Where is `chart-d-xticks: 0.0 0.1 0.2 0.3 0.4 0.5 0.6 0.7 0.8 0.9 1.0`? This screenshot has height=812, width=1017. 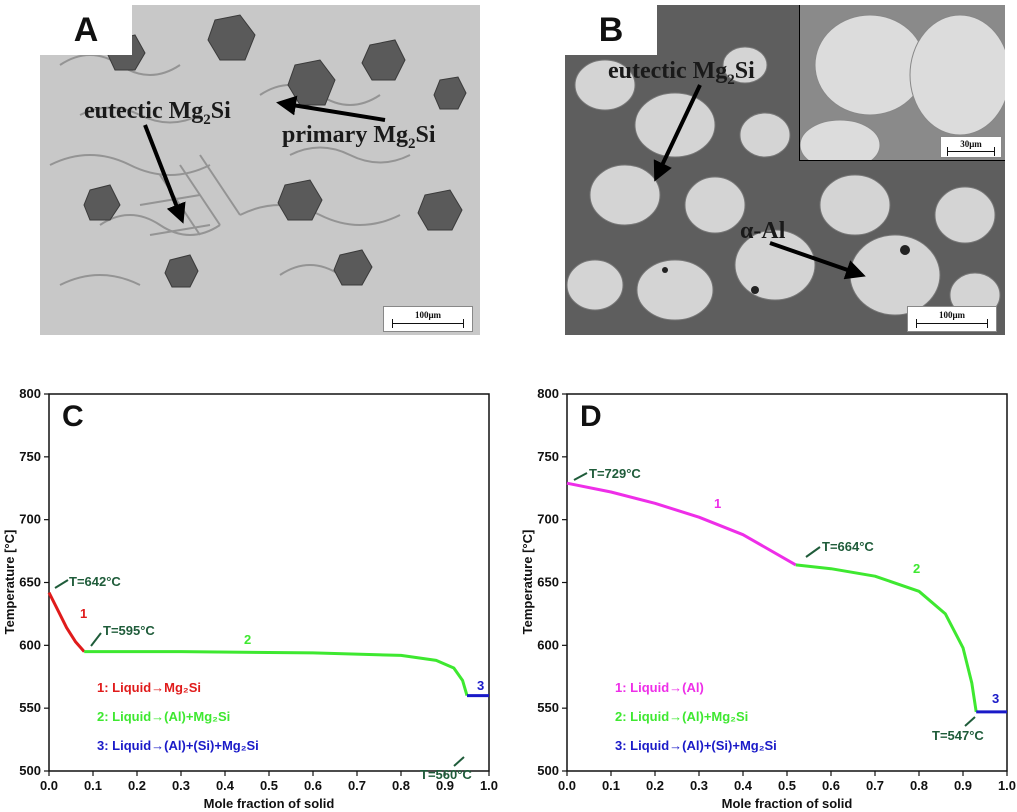
chart-d-xticks: 0.0 0.1 0.2 0.3 0.4 0.5 0.6 0.7 0.8 0.9 1.0 is located at coordinates (787, 782).